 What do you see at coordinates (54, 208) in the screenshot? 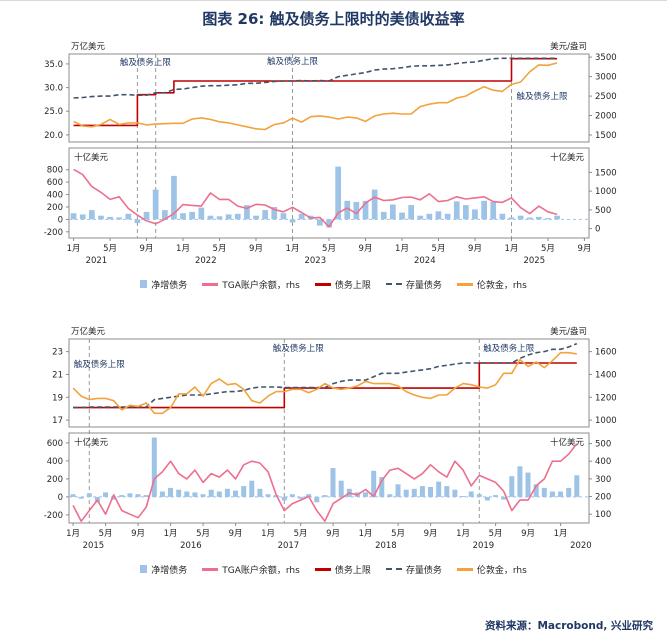
I see `left-axis-tick: 200` at bounding box center [54, 208].